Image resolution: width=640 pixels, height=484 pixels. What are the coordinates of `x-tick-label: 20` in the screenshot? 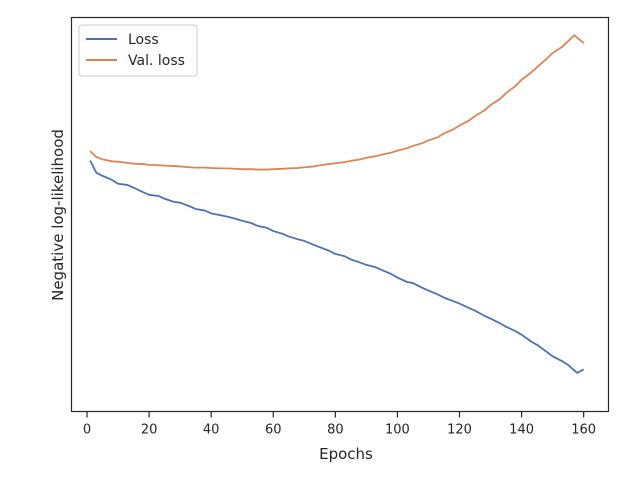 It's located at (149, 430).